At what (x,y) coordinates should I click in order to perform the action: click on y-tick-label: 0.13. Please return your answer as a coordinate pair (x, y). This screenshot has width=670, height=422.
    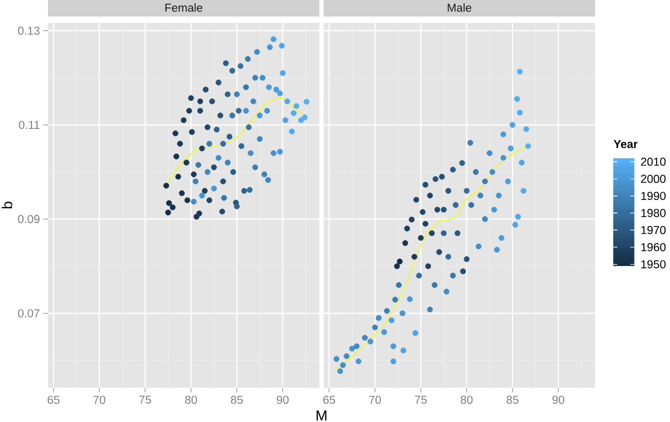
    Looking at the image, I should click on (29, 30).